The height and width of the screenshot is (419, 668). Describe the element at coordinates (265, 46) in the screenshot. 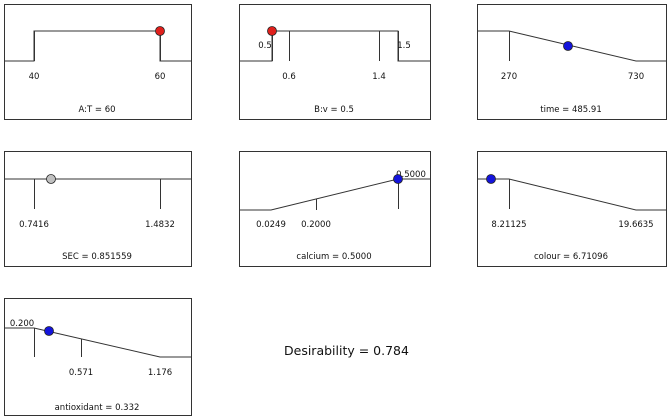

I see `tick-label: 0.5` at that location.